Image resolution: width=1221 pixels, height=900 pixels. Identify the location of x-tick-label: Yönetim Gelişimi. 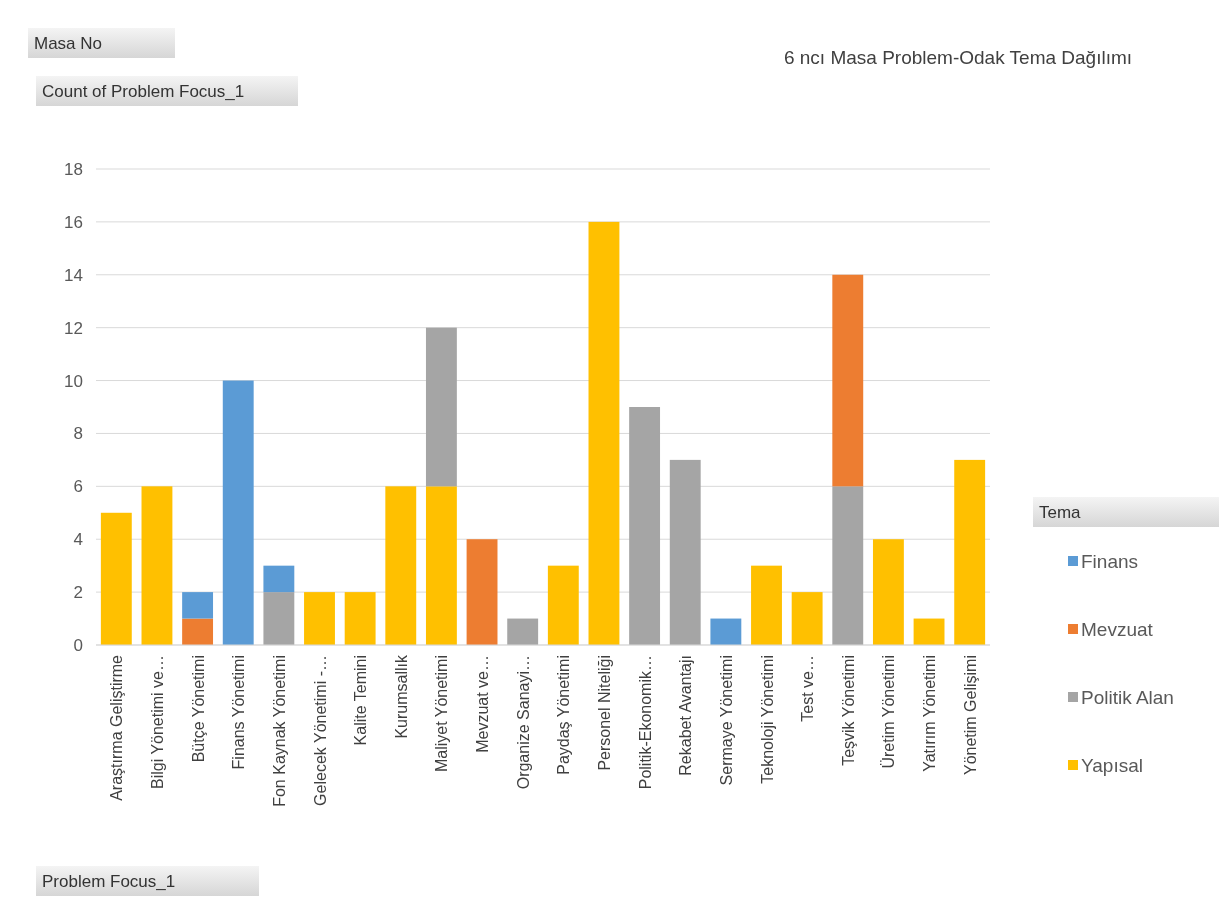
(970, 715).